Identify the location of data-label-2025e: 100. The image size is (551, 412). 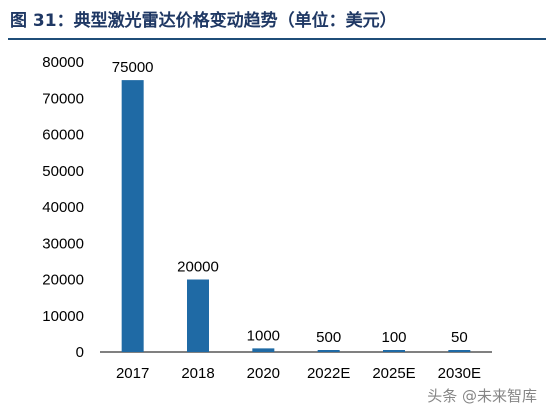
(393, 337).